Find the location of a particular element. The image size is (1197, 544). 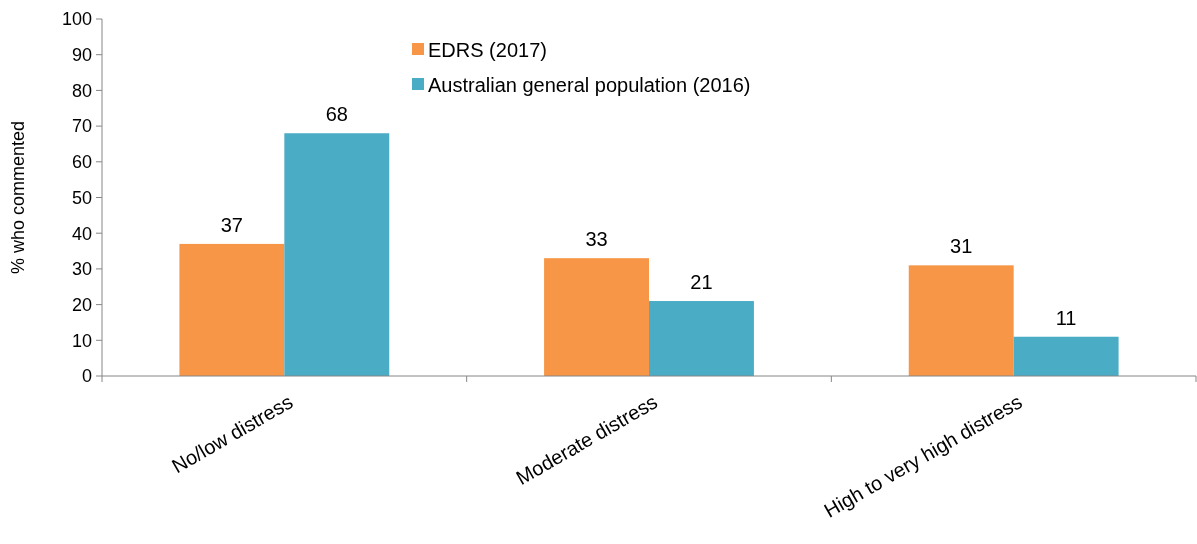

y-tick-label: 80 is located at coordinates (81, 90).